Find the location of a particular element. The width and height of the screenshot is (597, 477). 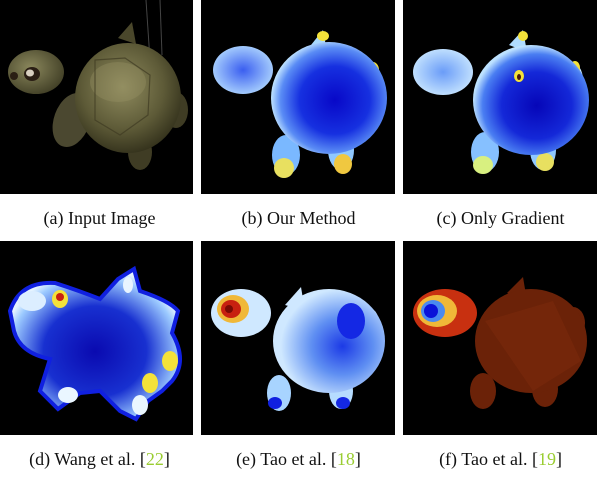

caption-b-label: (b) is located at coordinates (254, 218).